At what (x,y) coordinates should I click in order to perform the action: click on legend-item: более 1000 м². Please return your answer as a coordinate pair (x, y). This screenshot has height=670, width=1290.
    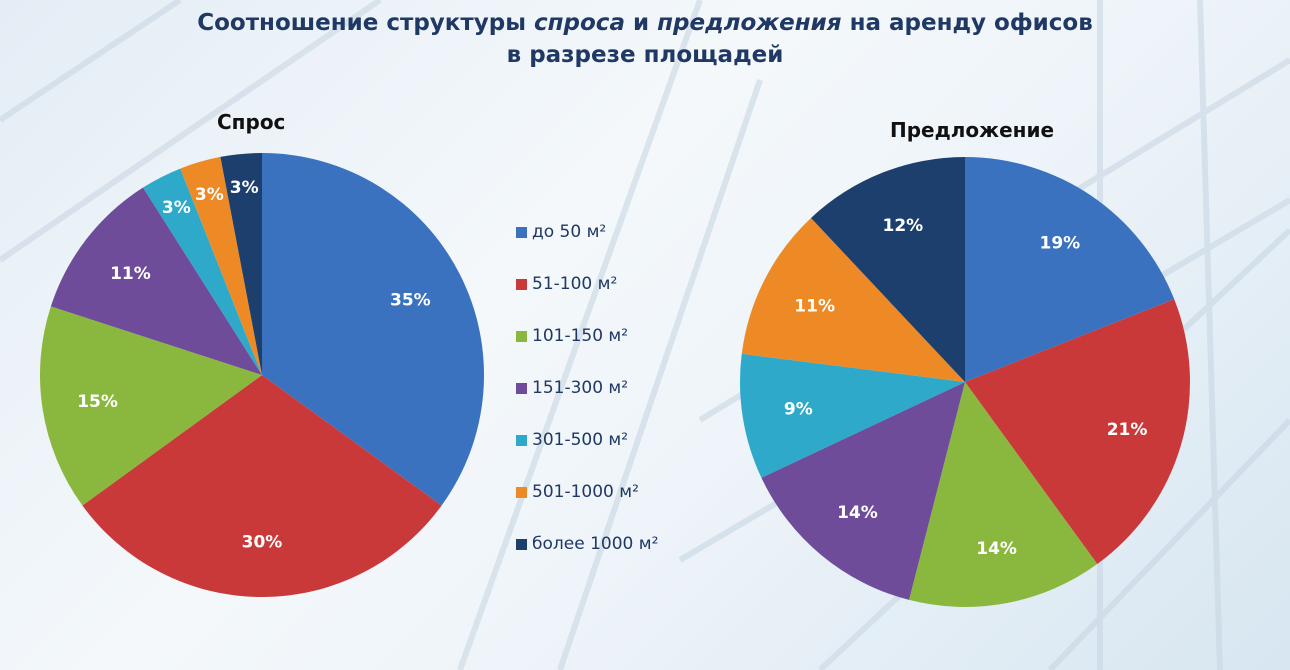
    Looking at the image, I should click on (587, 544).